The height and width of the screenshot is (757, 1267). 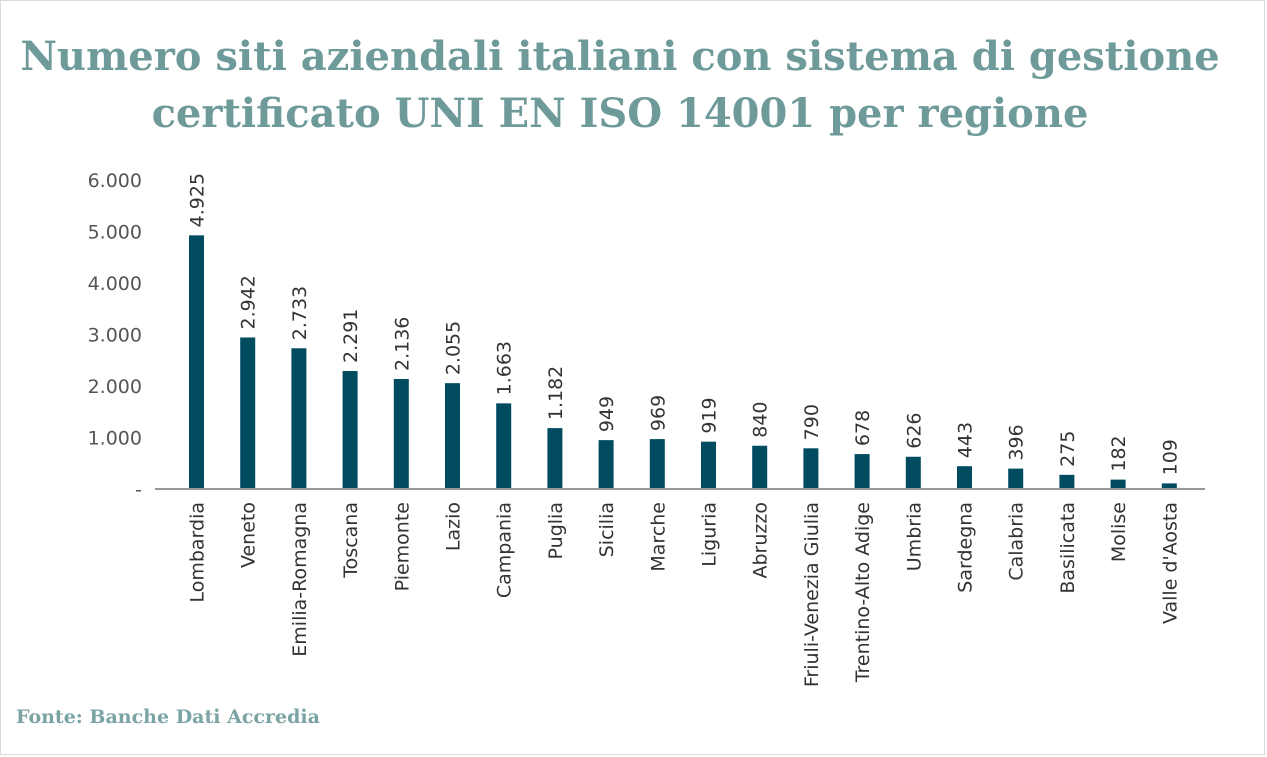 I want to click on value-label: 969, so click(x=658, y=413).